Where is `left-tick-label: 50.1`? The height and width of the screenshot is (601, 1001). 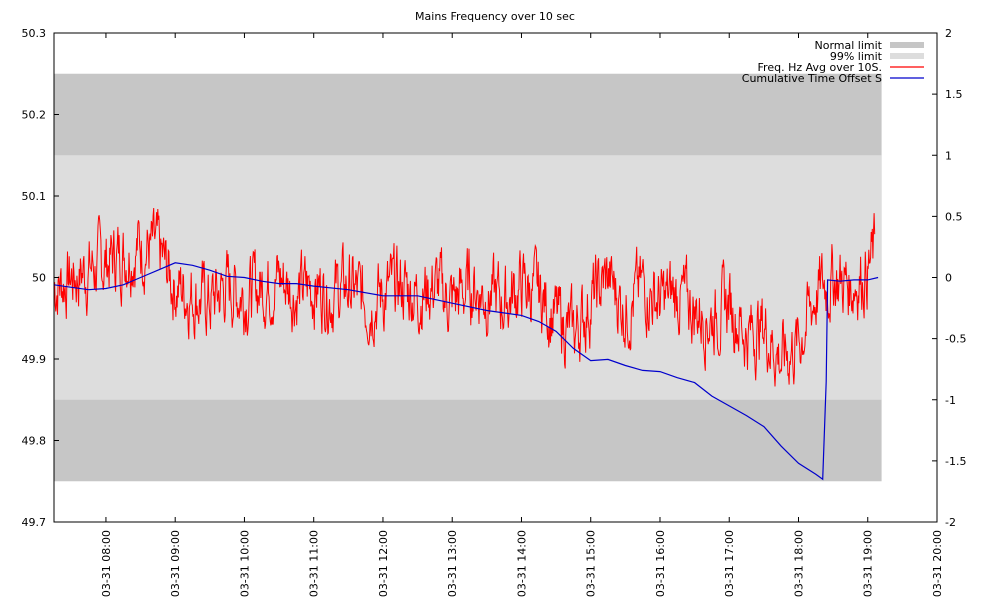
left-tick-label: 50.1 is located at coordinates (34, 196).